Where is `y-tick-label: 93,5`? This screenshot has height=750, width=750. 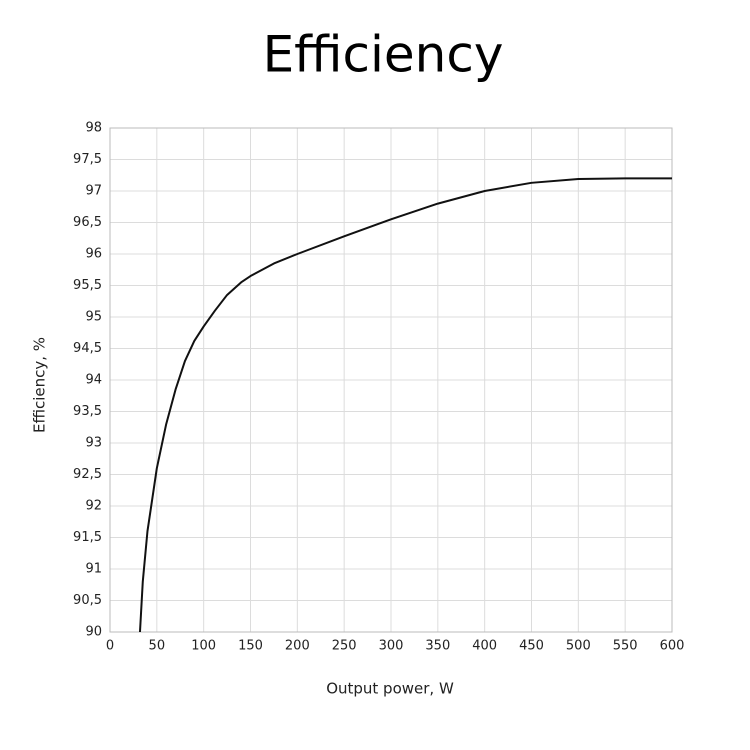
y-tick-label: 93,5 is located at coordinates (87, 411).